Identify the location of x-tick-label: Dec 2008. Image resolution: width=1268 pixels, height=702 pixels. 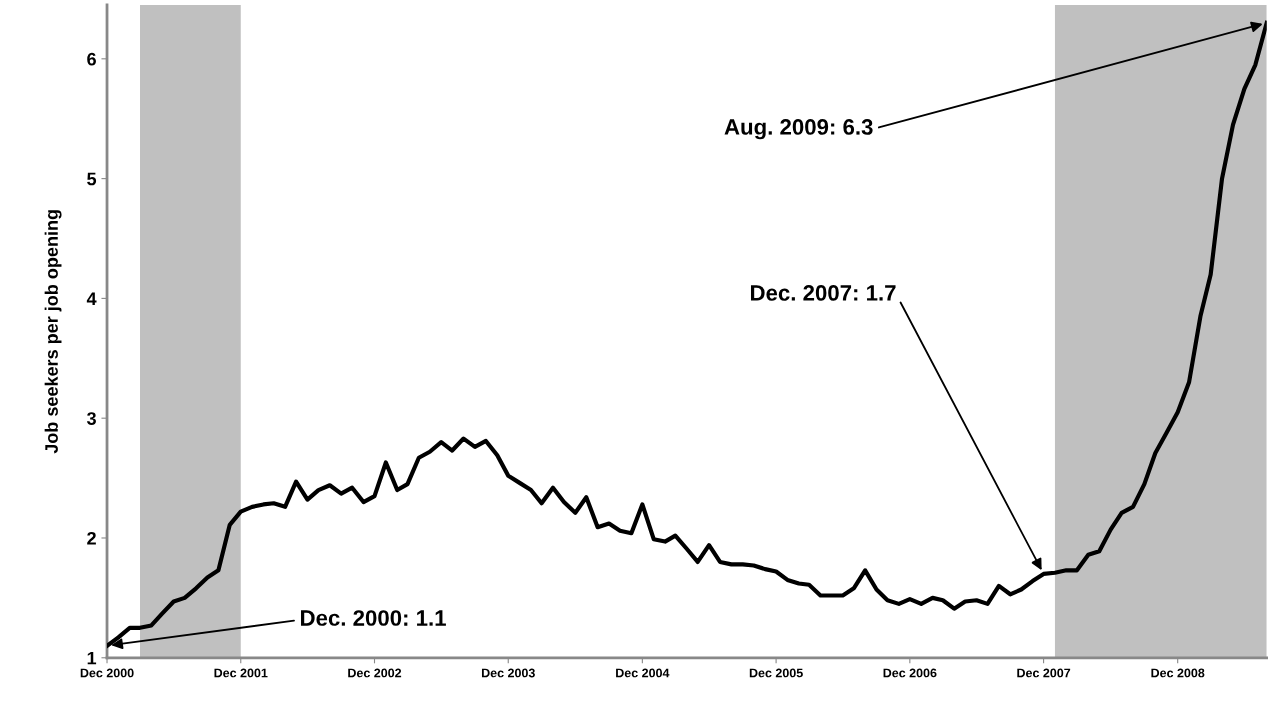
(1178, 673).